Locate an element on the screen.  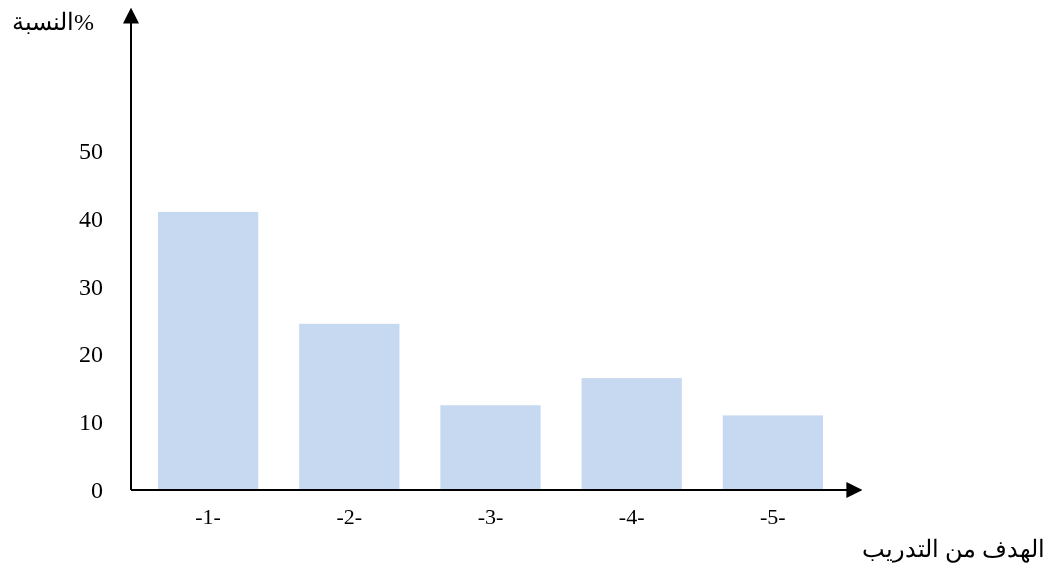
x-tick-label: -1- is located at coordinates (208, 516).